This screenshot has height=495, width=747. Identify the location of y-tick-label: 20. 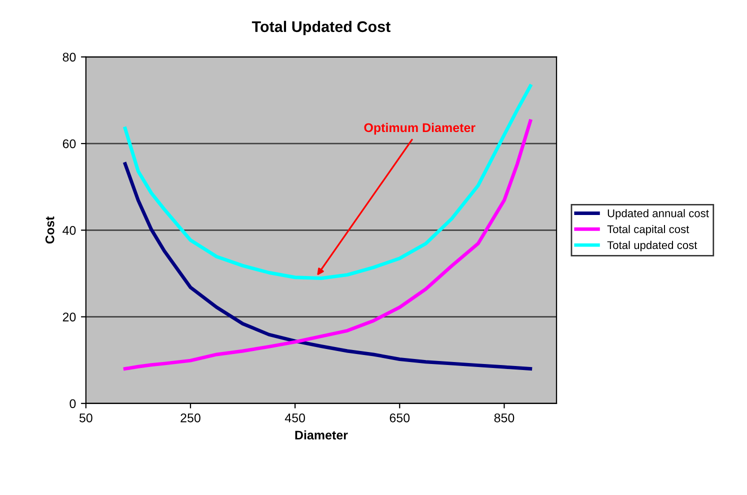
(69, 317).